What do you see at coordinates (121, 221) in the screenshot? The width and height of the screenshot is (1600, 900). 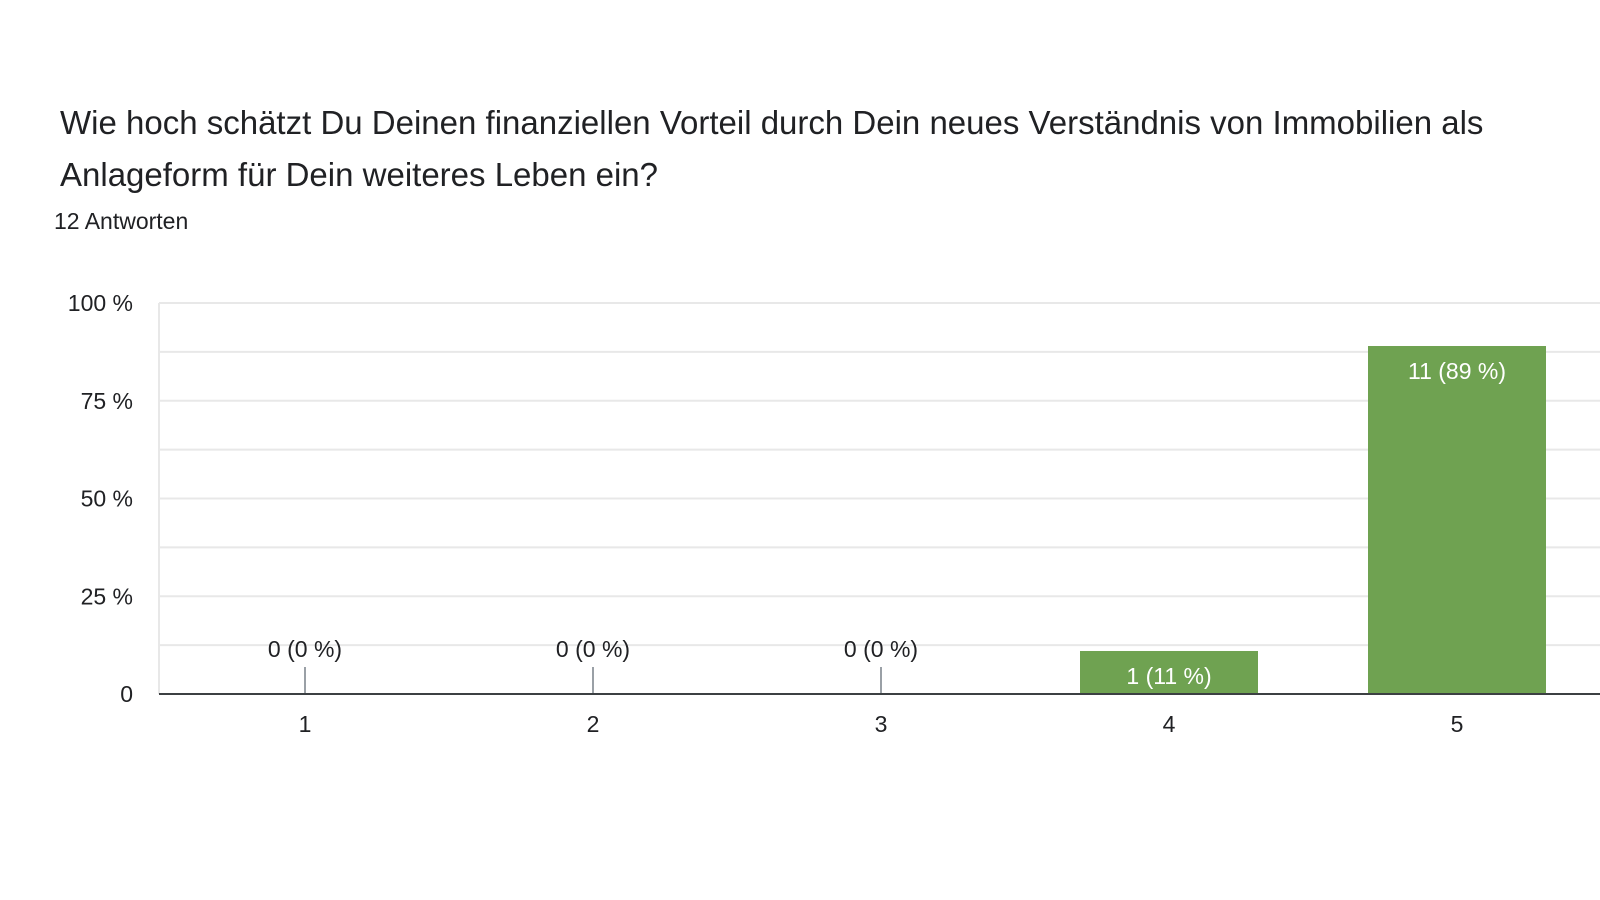 I see `response-count: 12 Antworten` at bounding box center [121, 221].